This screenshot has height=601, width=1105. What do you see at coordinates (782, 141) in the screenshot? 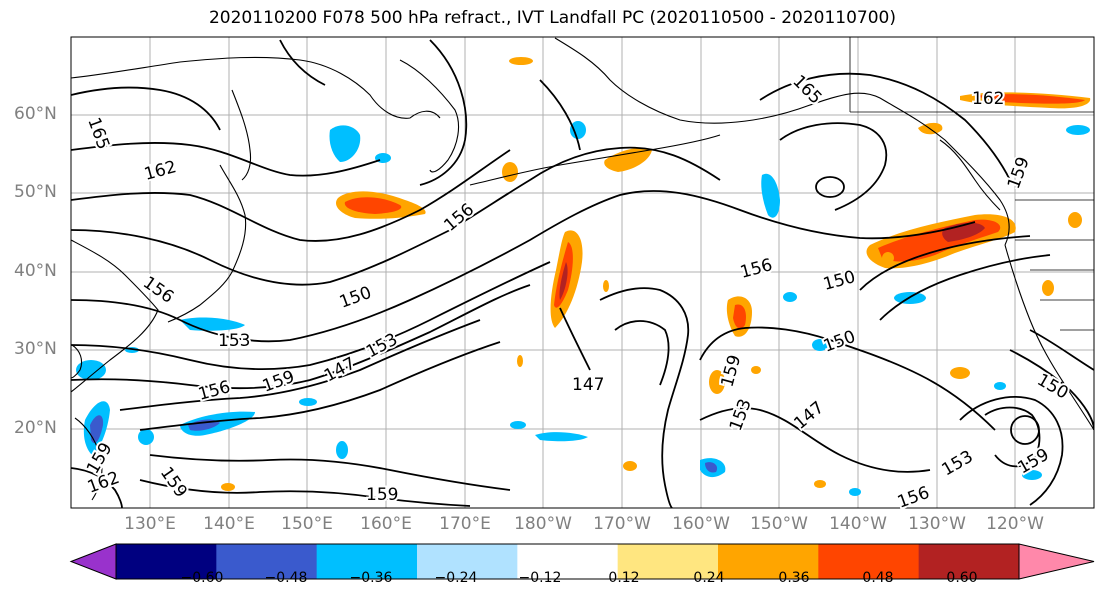
I see `coast-alaska` at bounding box center [782, 141].